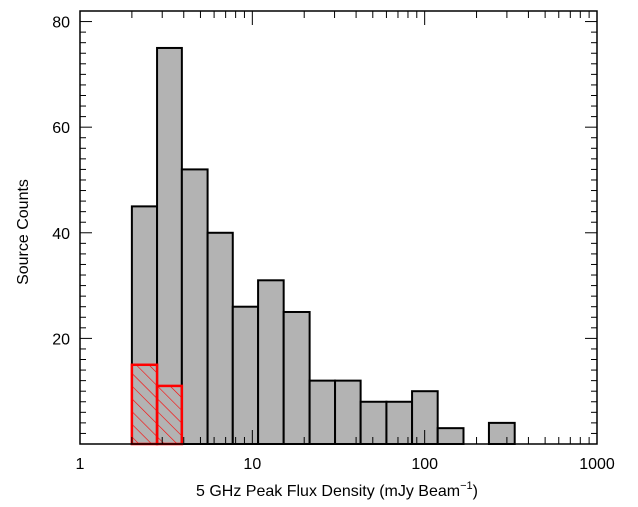 Image resolution: width=638 pixels, height=507 pixels. I want to click on x-tick-label: 1, so click(80, 464).